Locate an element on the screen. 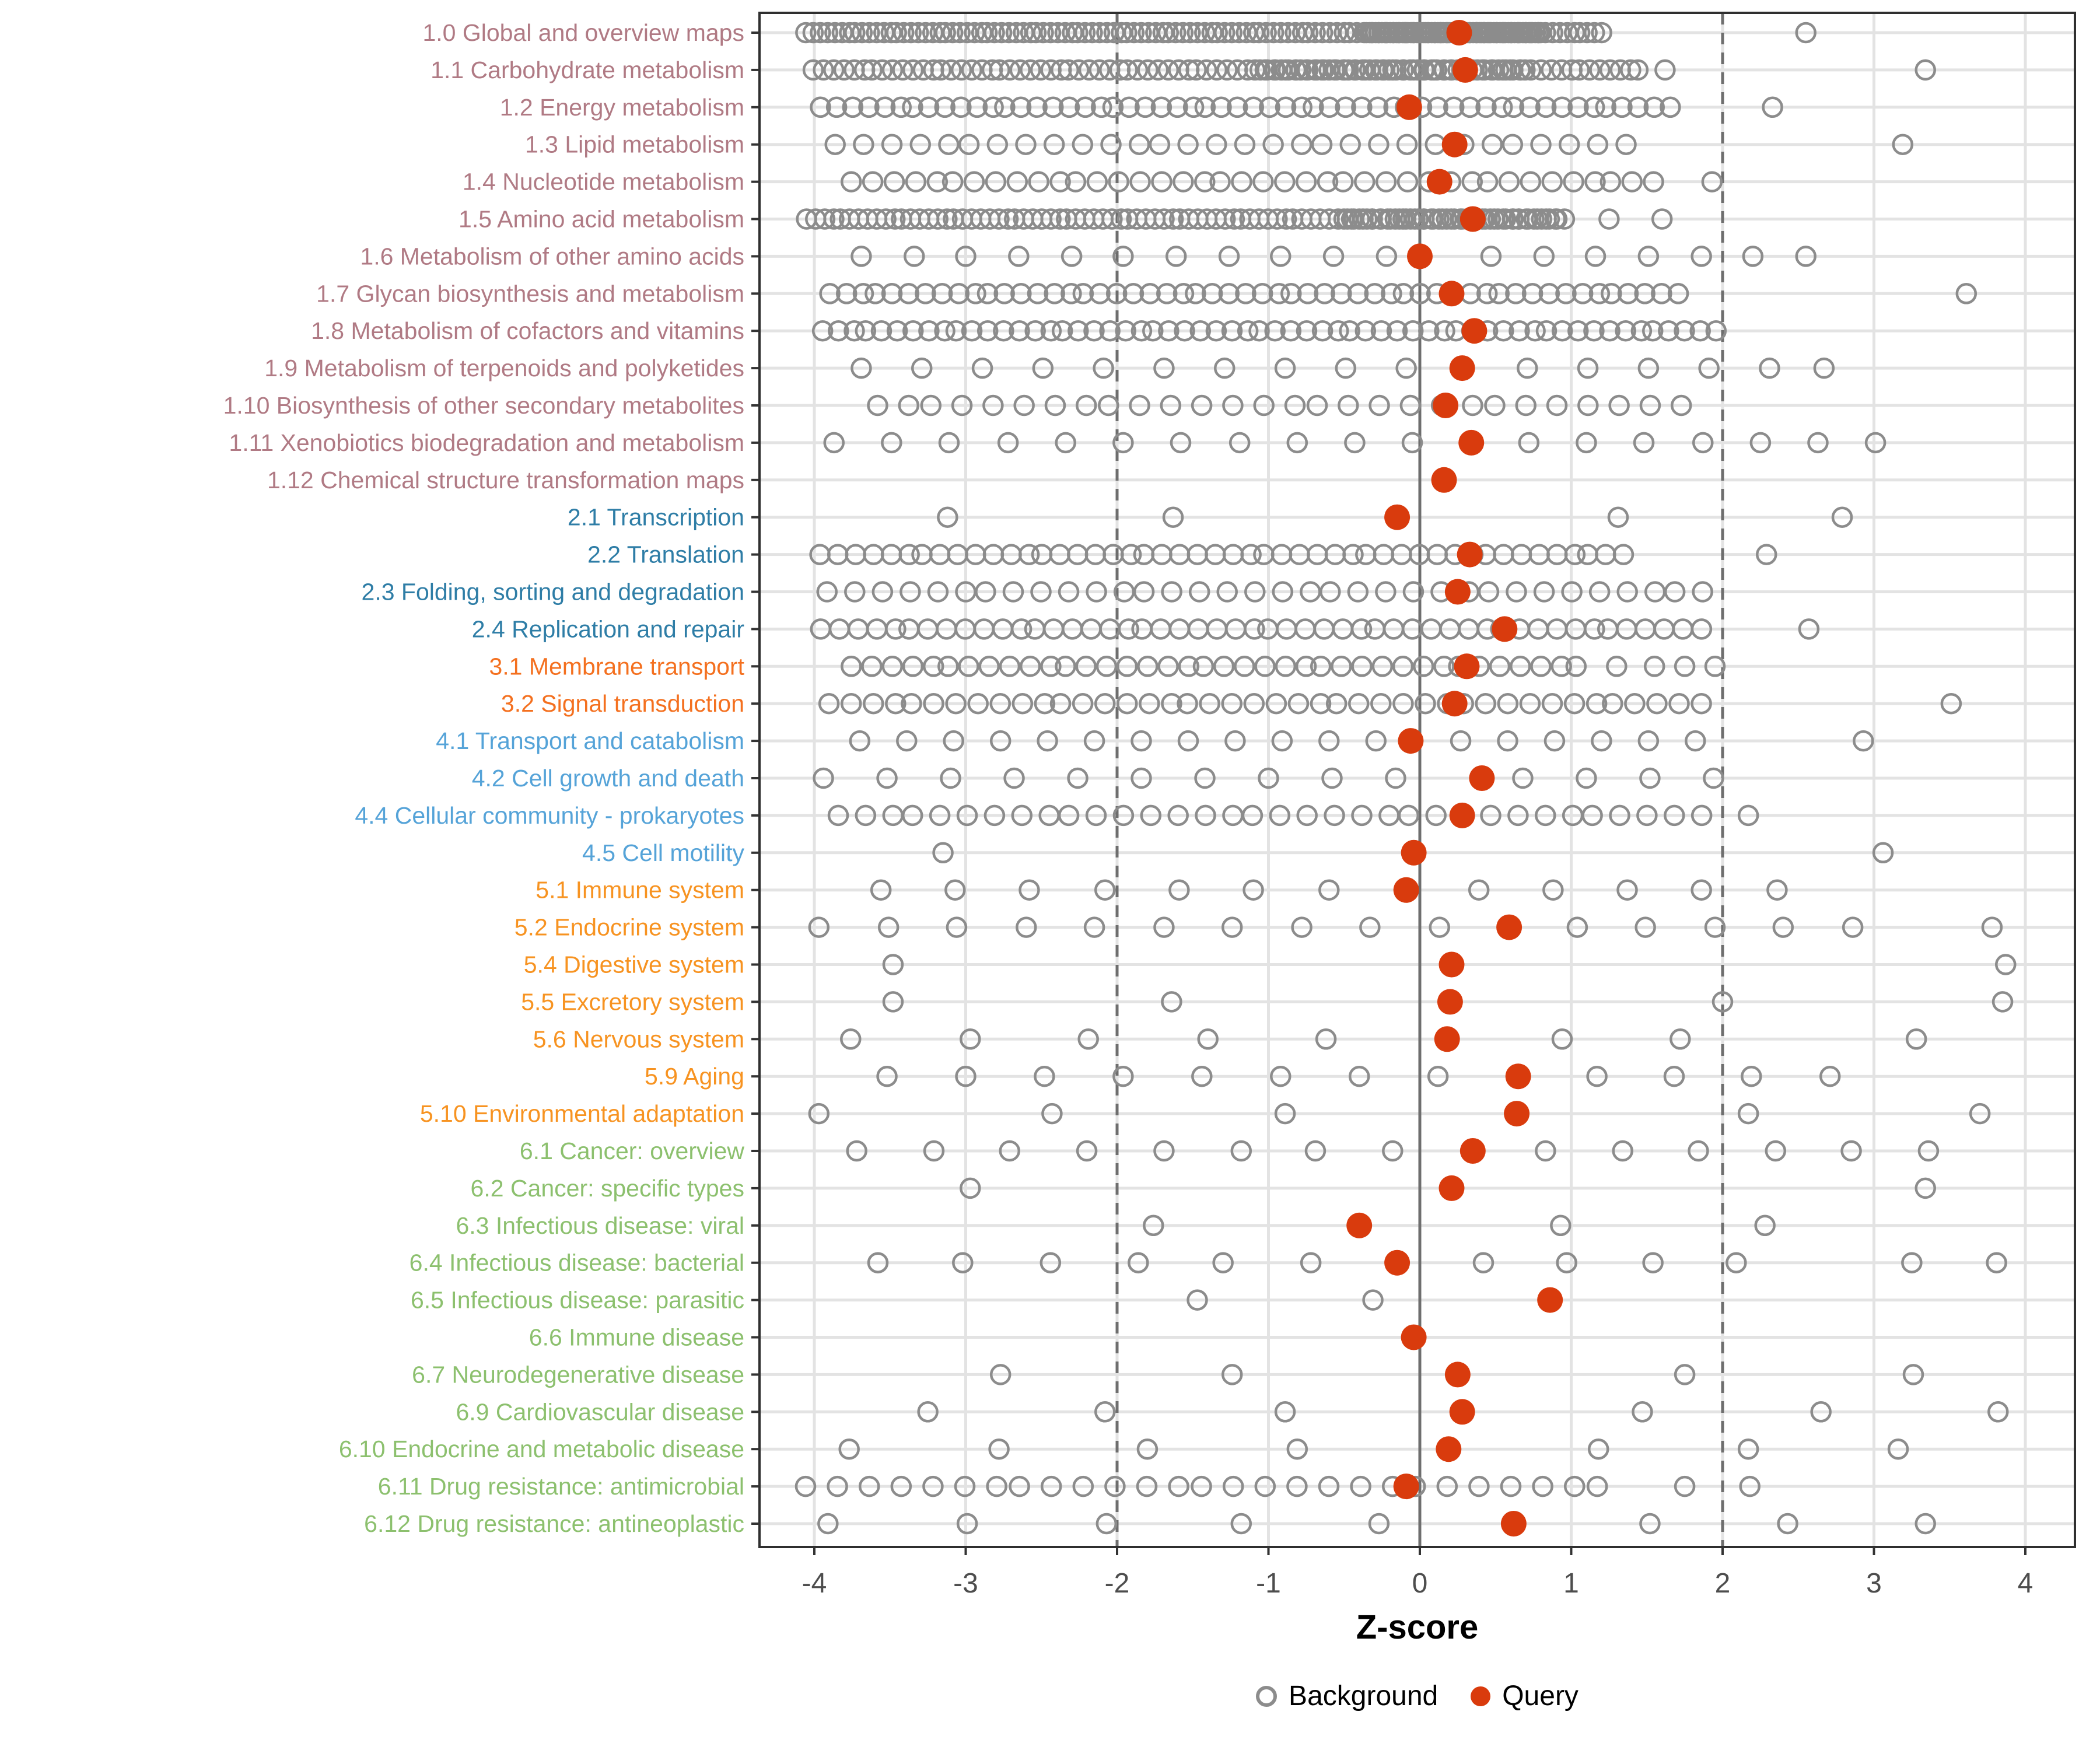  y-axis-label: 6.7 Neurodegenerative disease is located at coordinates (578, 1374).